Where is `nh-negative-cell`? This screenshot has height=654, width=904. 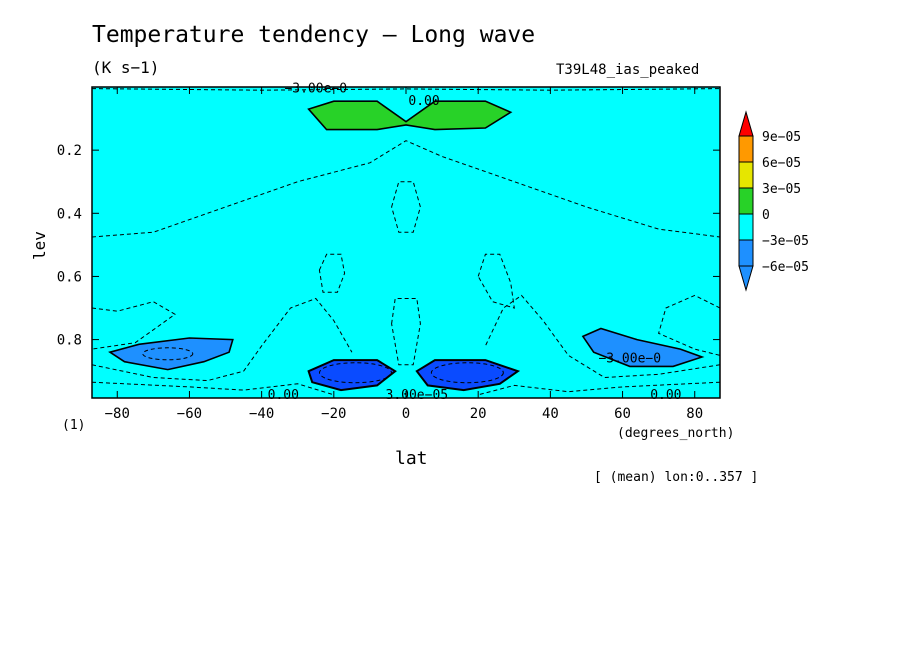 nh-negative-cell is located at coordinates (643, 347).